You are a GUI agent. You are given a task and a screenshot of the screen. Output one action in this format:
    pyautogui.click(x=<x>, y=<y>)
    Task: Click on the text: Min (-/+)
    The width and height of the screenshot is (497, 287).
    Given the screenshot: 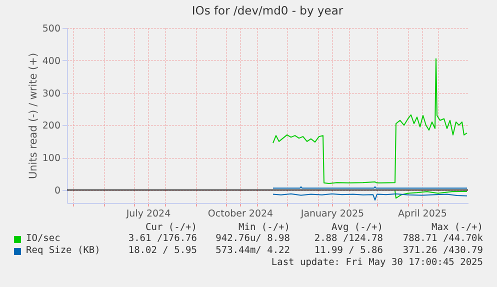 What is the action you would take?
    pyautogui.click(x=264, y=227)
    